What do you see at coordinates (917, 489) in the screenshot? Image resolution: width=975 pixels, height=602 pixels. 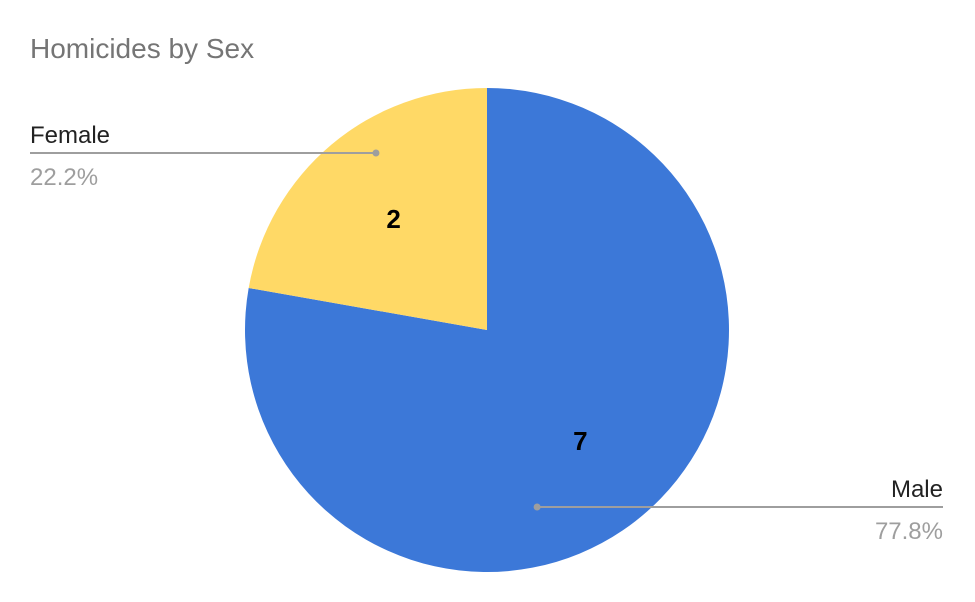 I see `category-label: Male` at bounding box center [917, 489].